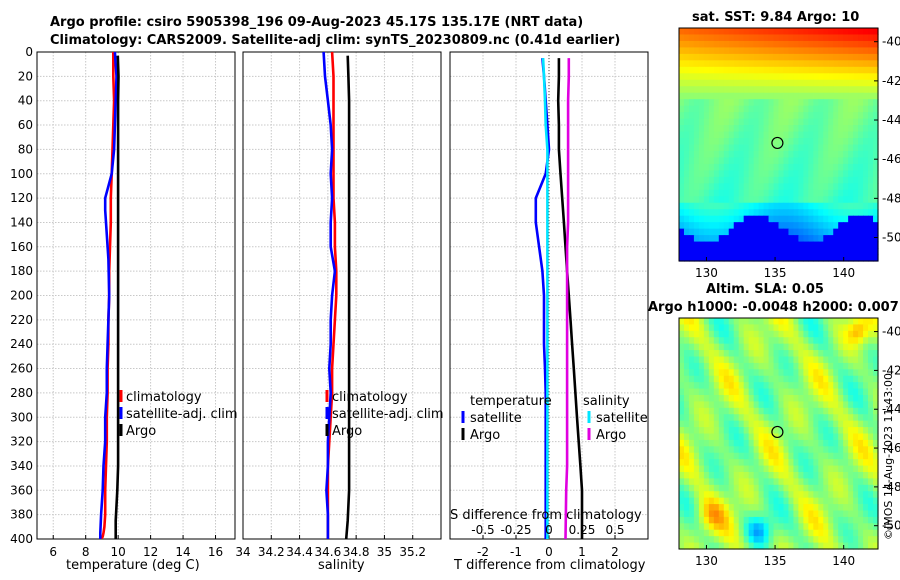  What do you see at coordinates (615, 552) in the screenshot?
I see `diff-xtick-label: 2` at bounding box center [615, 552].